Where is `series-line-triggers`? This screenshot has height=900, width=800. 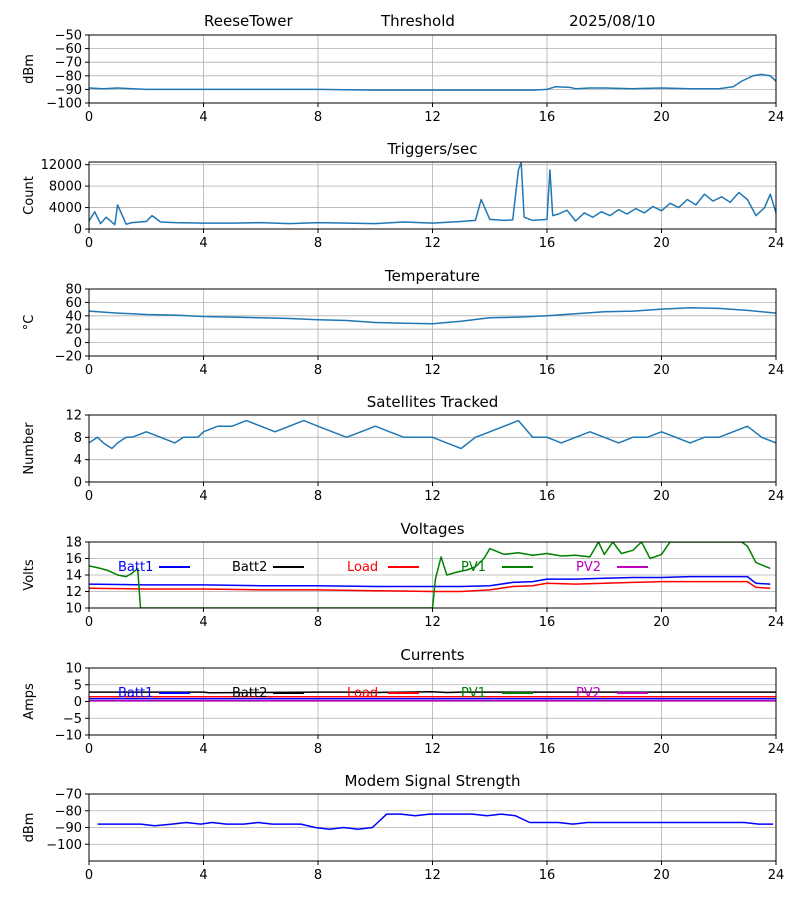 series-line-triggers is located at coordinates (432, 194).